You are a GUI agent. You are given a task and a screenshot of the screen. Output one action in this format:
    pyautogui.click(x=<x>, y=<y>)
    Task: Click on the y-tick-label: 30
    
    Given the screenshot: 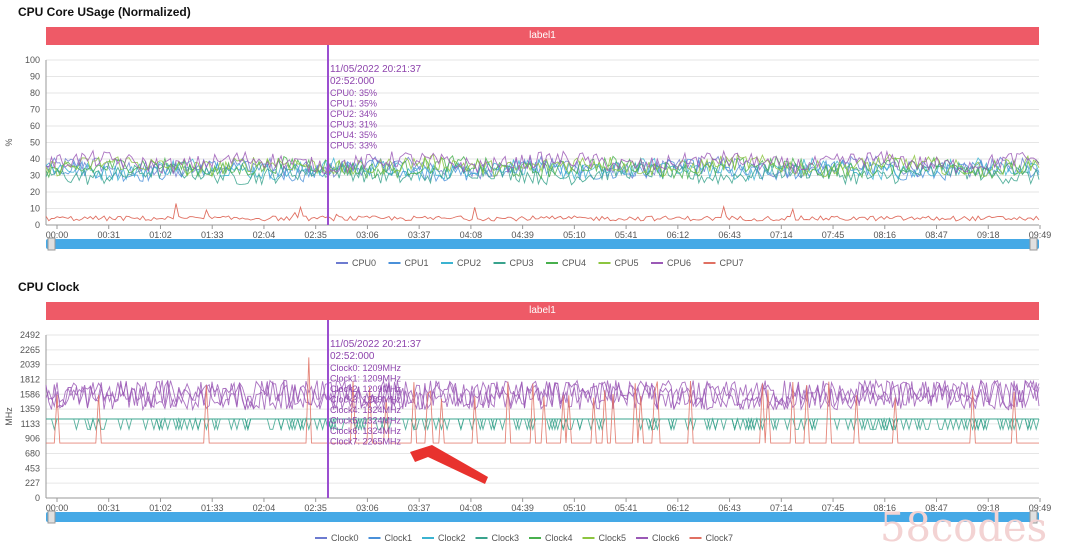 What is the action you would take?
    pyautogui.click(x=35, y=176)
    